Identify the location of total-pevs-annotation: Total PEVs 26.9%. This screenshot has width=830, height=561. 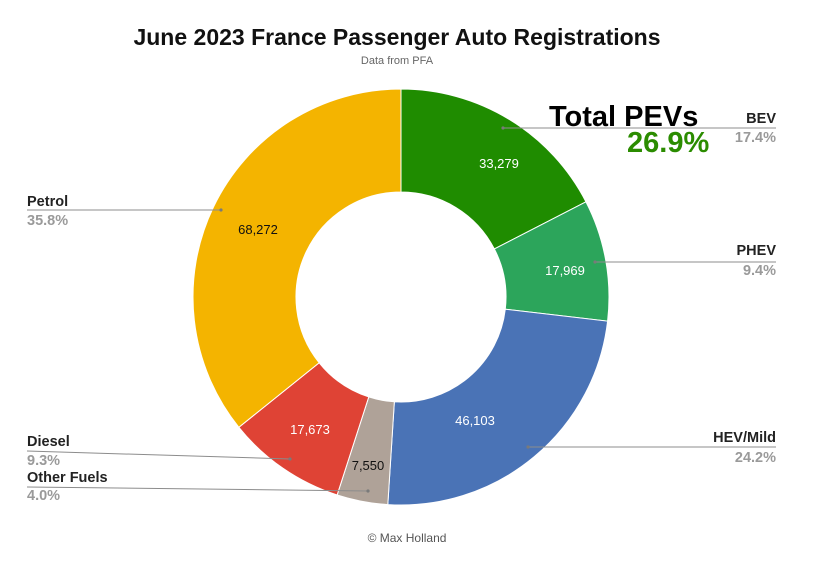
(629, 130).